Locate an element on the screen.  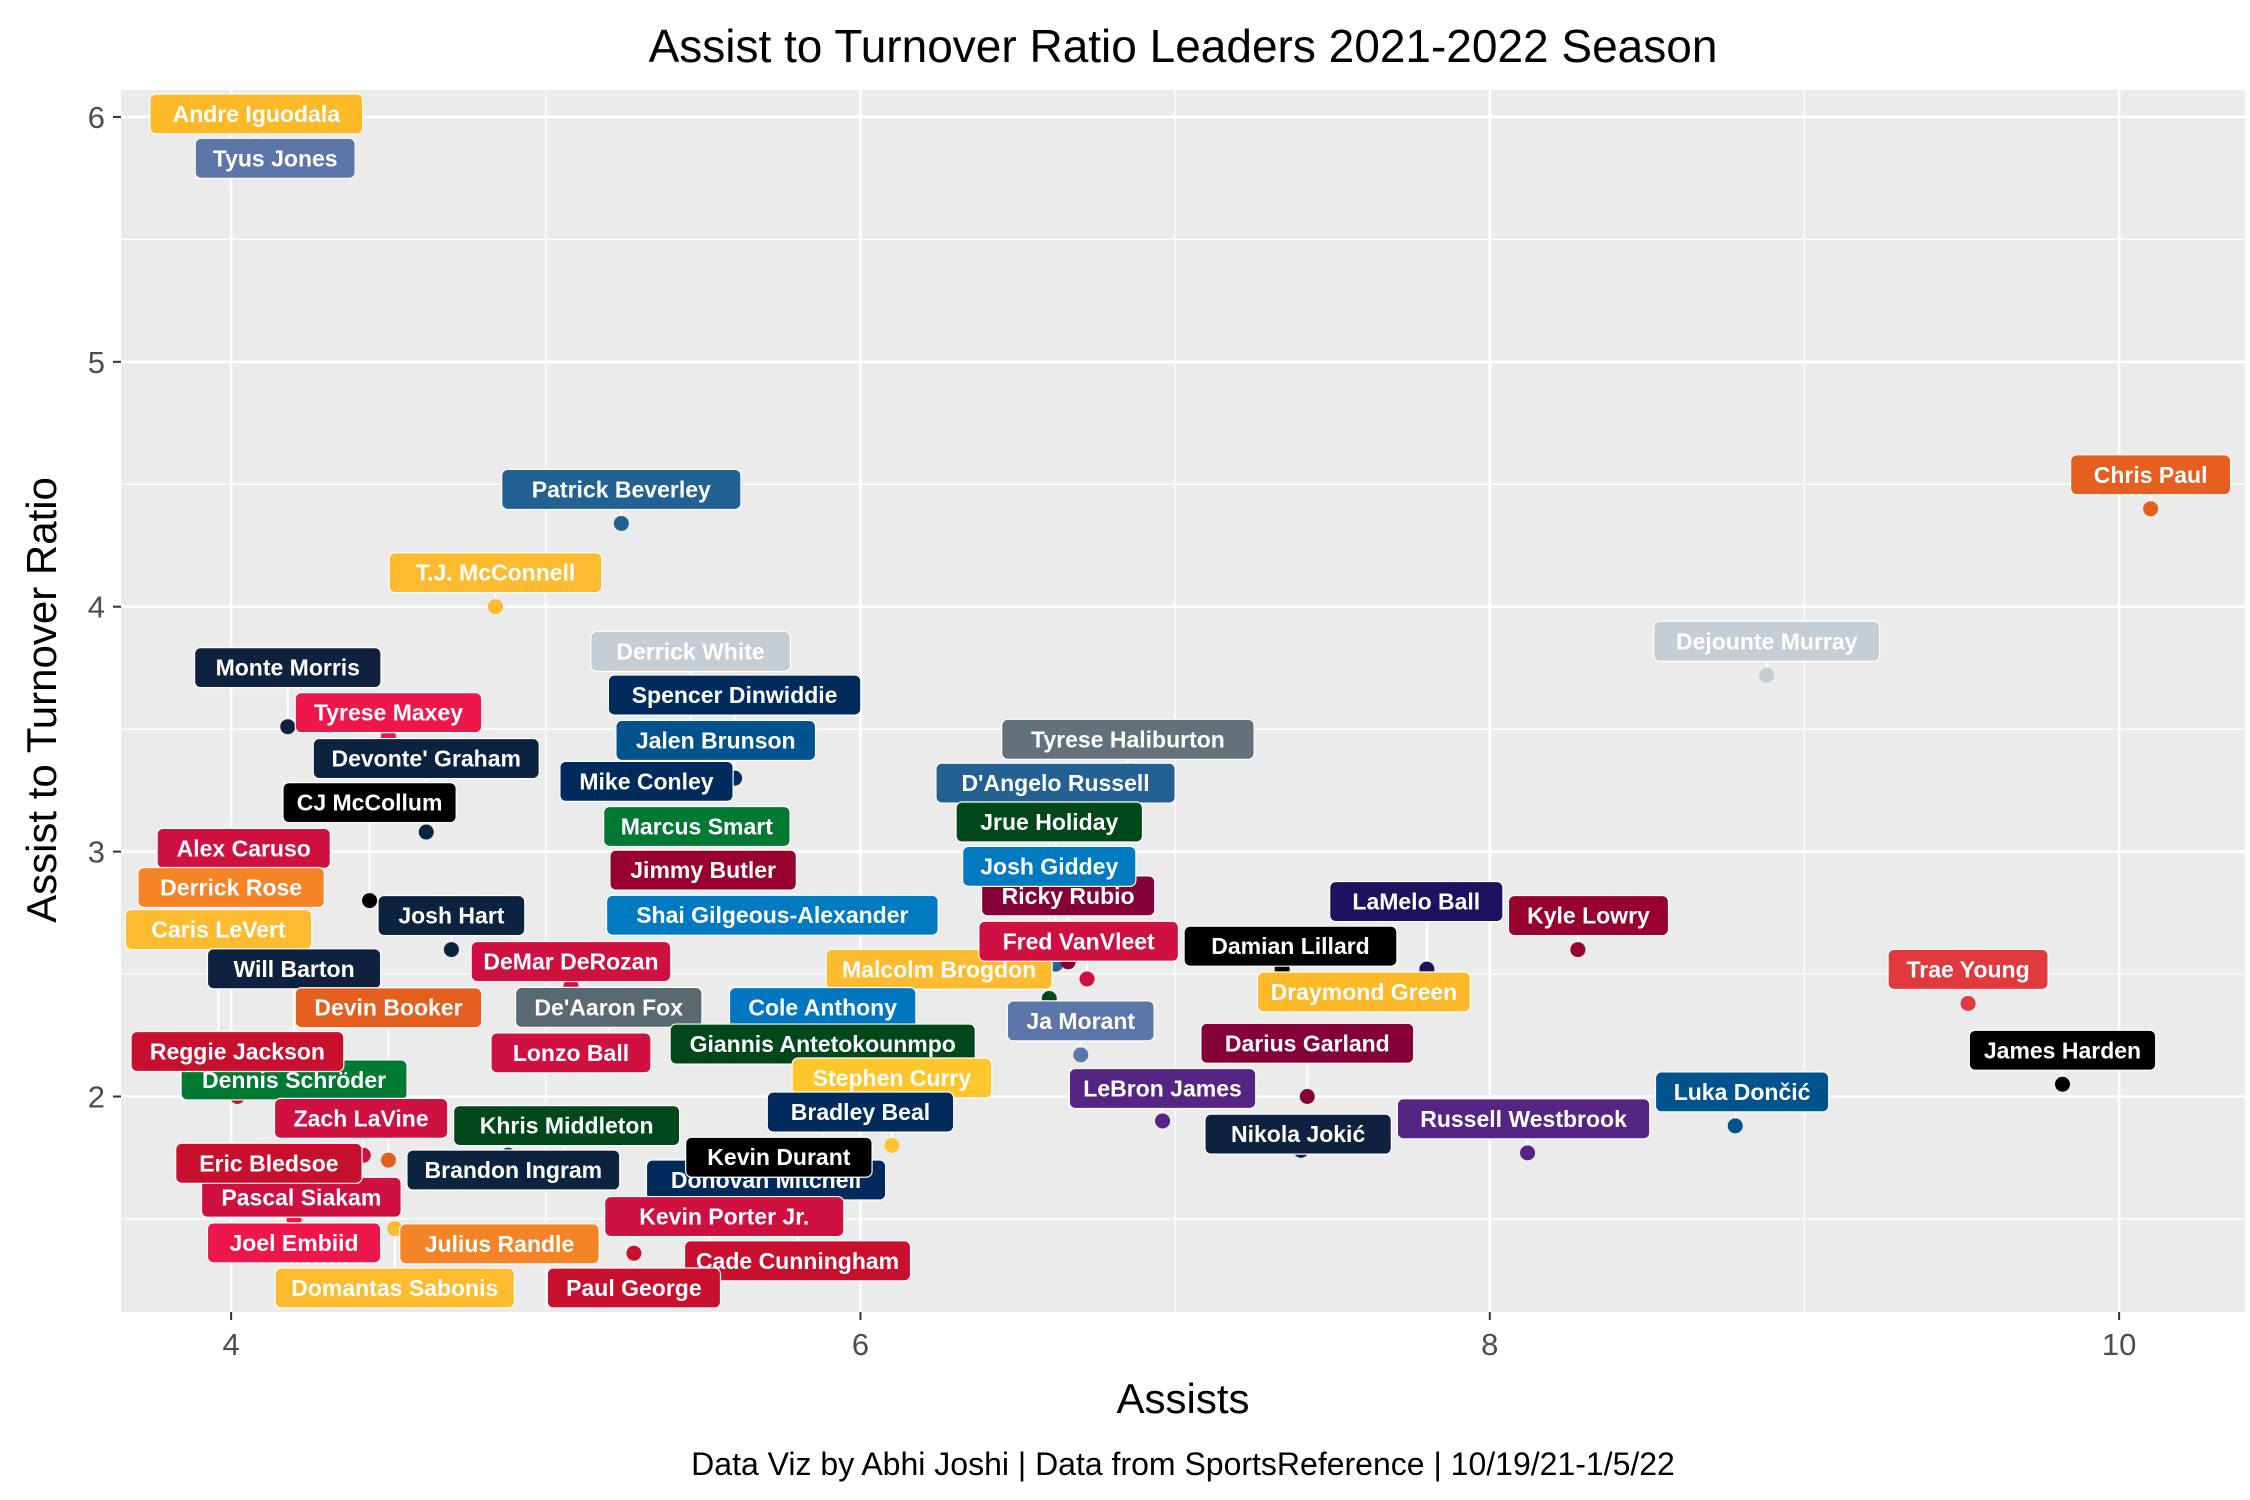
data-label: Nikola Jokić is located at coordinates (1298, 1134).